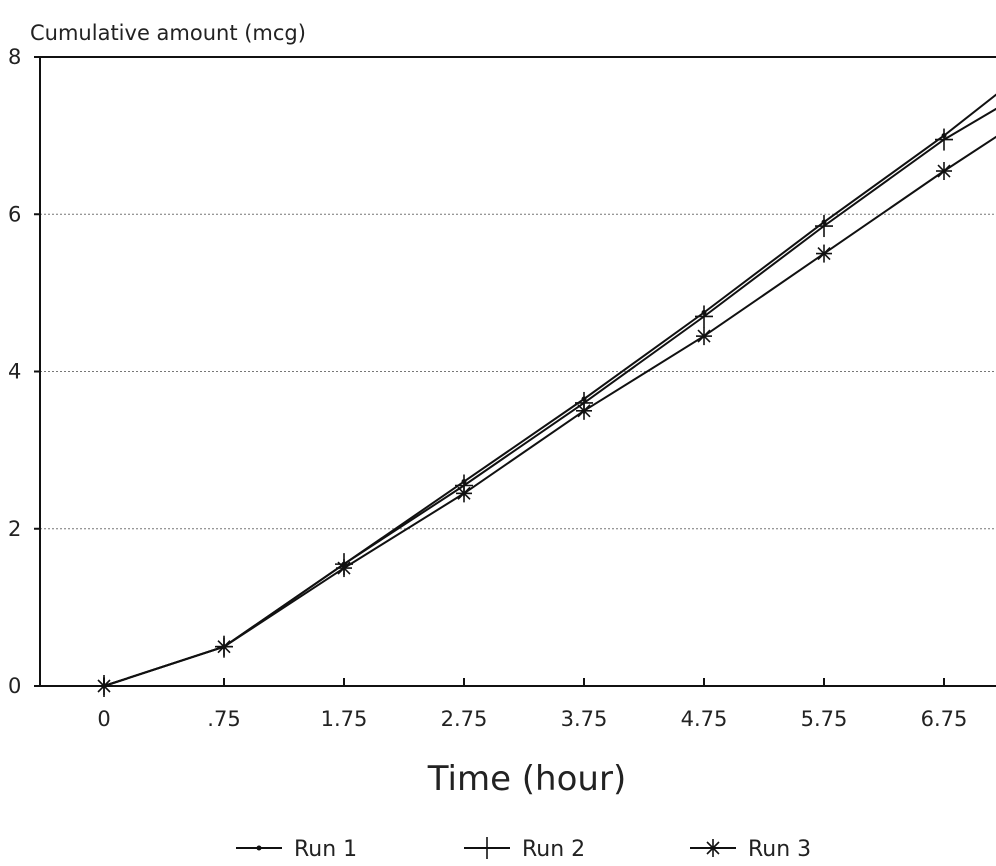  I want to click on legend-label-run-2: Run 2, so click(553, 849).